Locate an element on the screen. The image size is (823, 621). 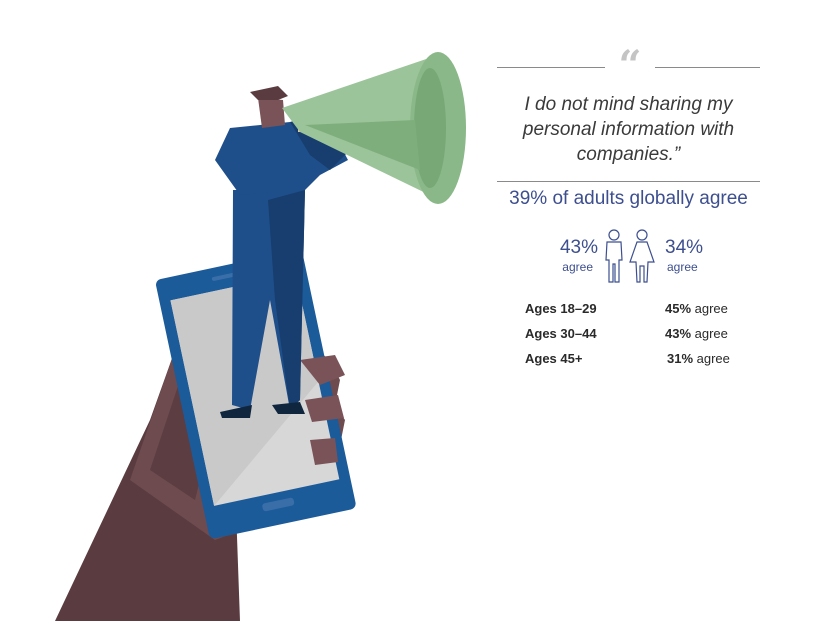
headline-stat: 39% of adults globally agree is located at coordinates (628, 198).